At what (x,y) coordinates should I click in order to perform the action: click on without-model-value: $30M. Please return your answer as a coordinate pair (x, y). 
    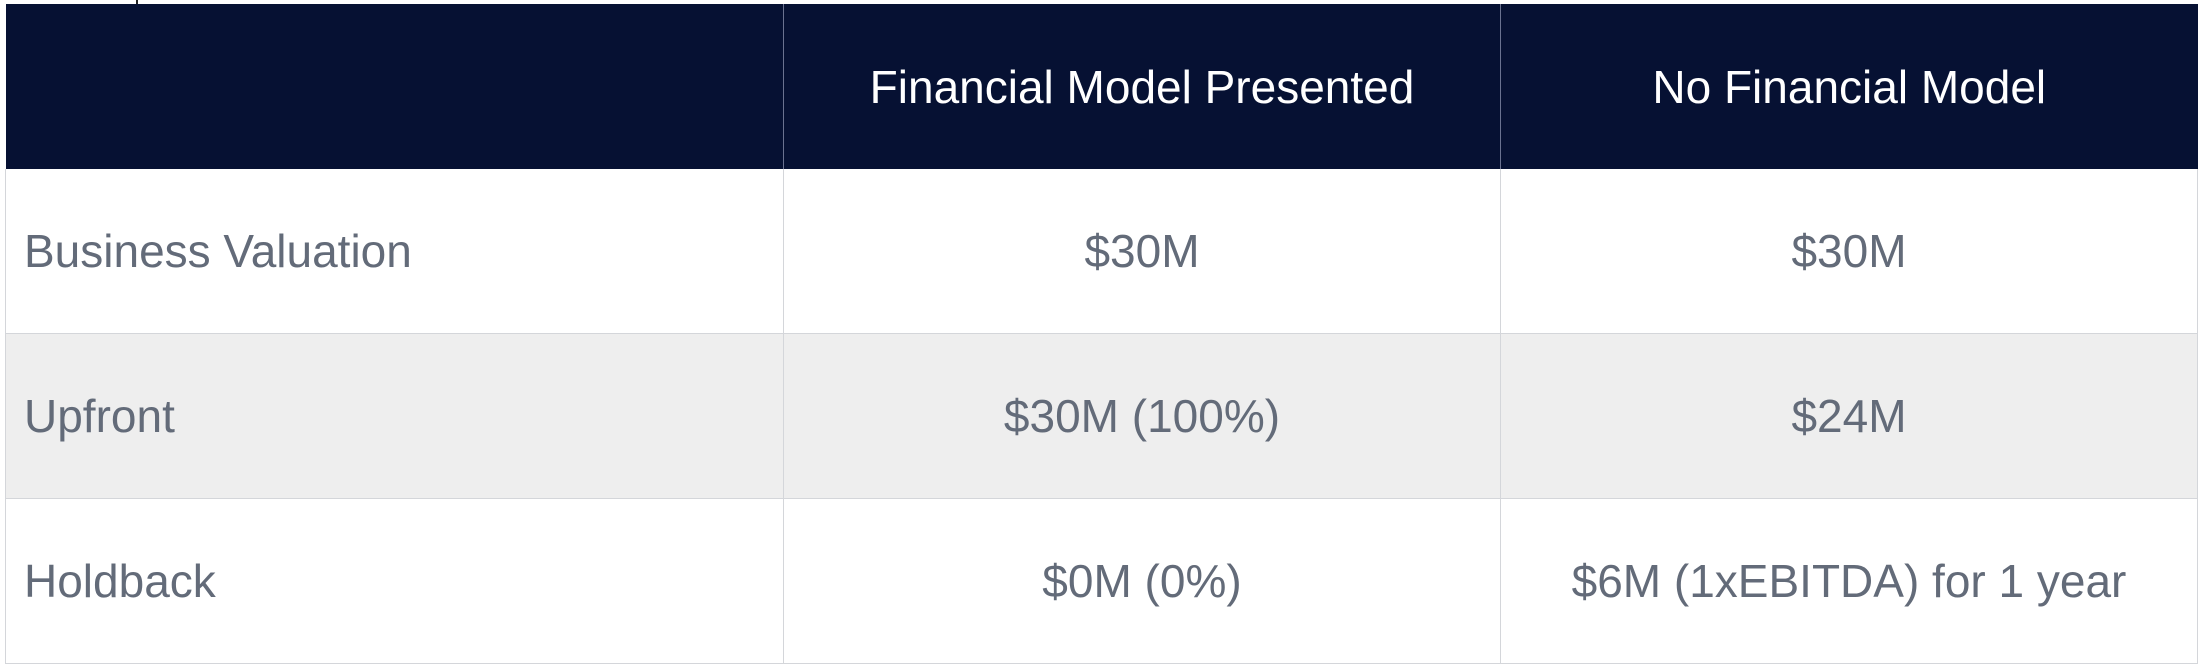
    Looking at the image, I should click on (1849, 251).